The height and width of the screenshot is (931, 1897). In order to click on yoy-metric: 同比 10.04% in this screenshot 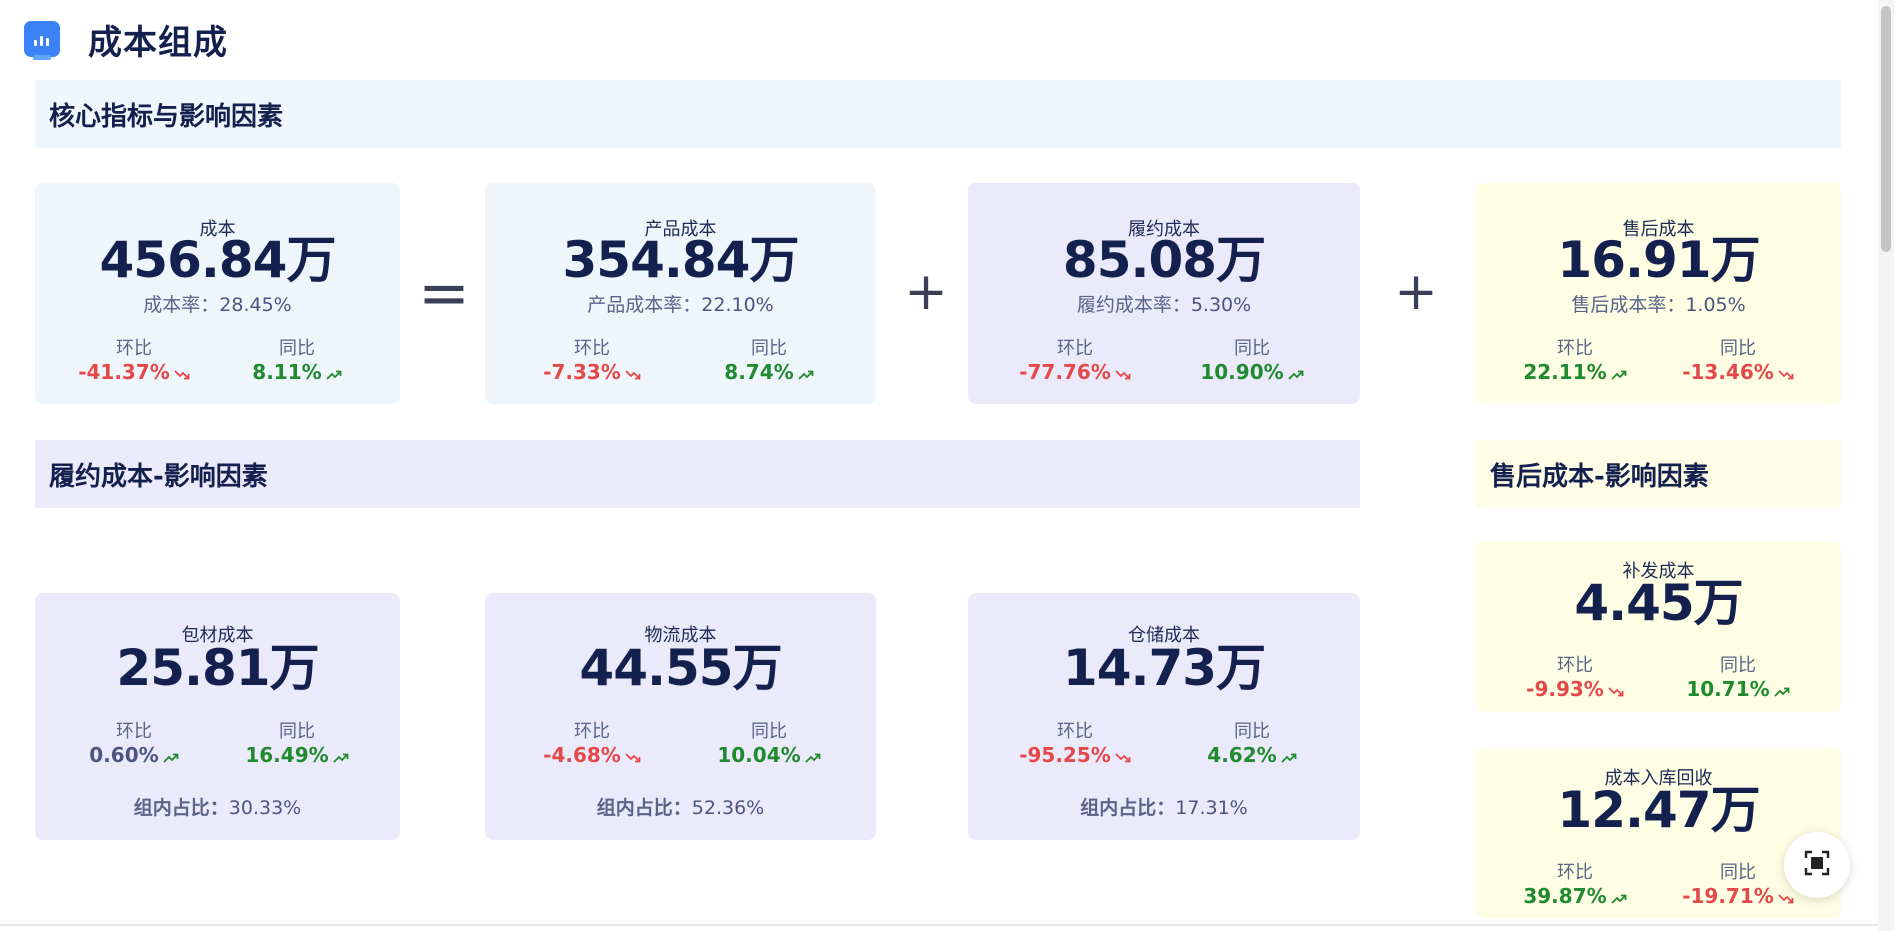, I will do `click(769, 743)`.